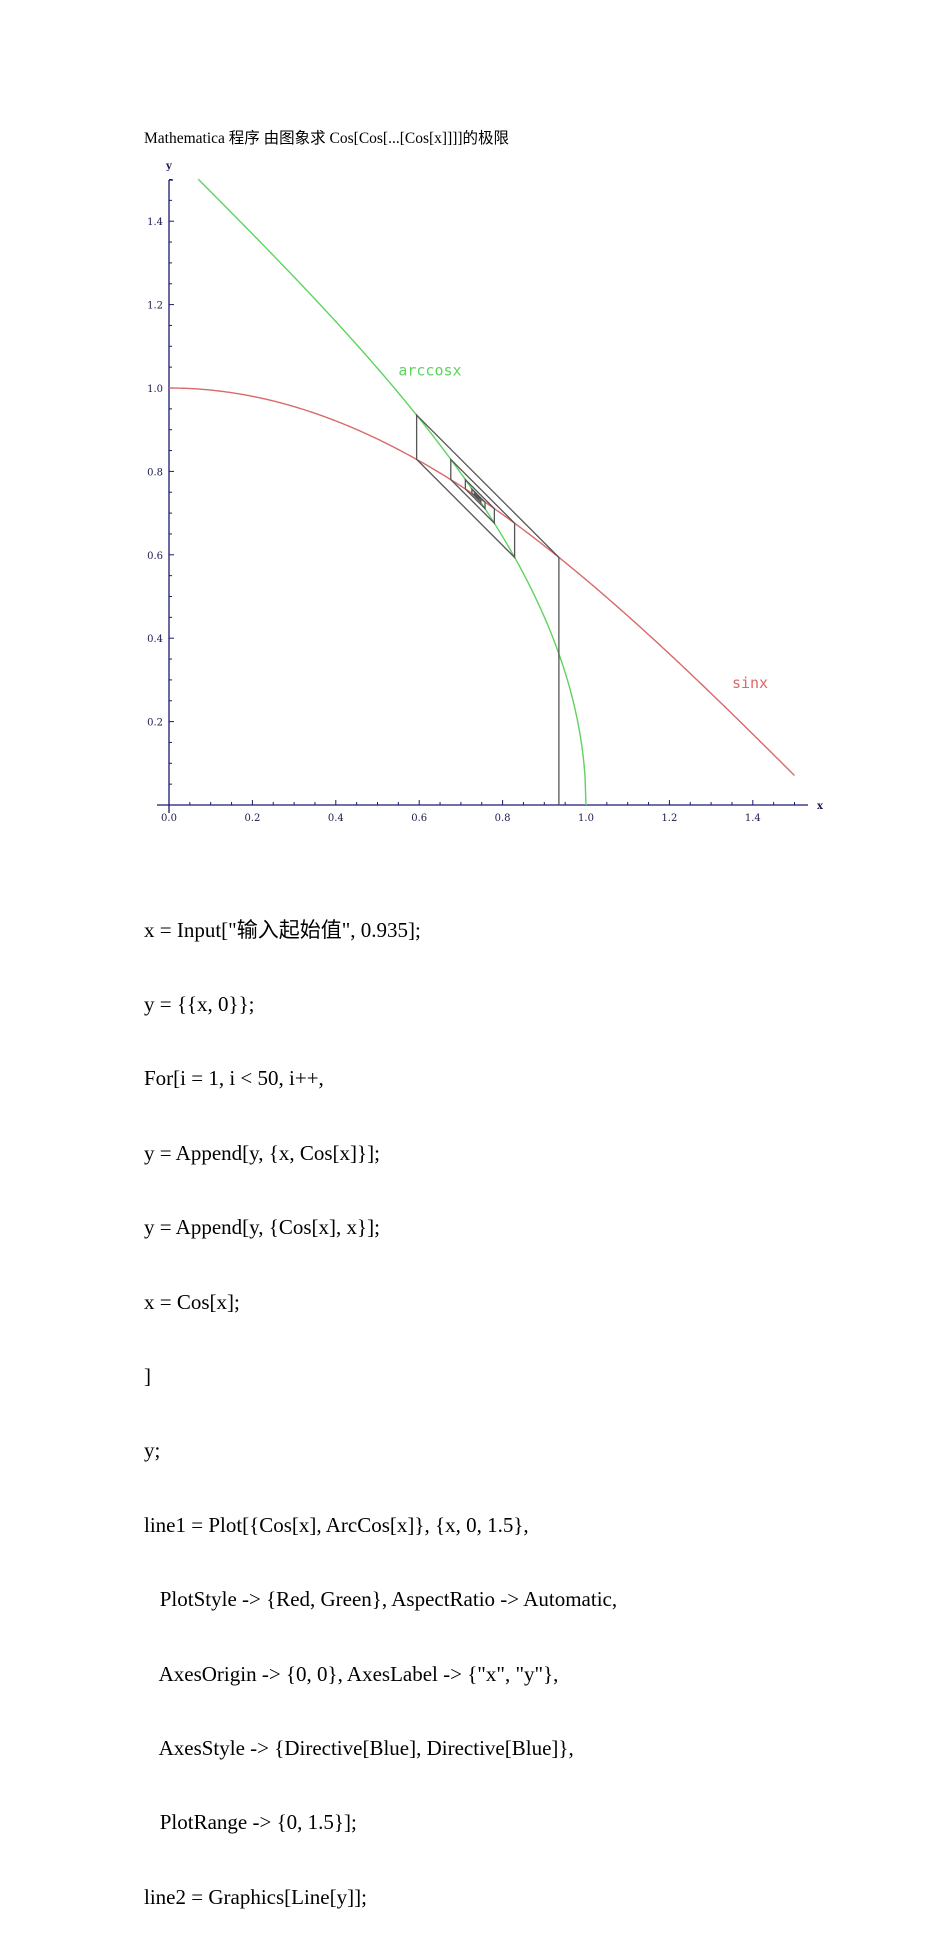 The height and width of the screenshot is (1934, 950). Describe the element at coordinates (252, 818) in the screenshot. I see `x-tick-label: 0.2` at that location.